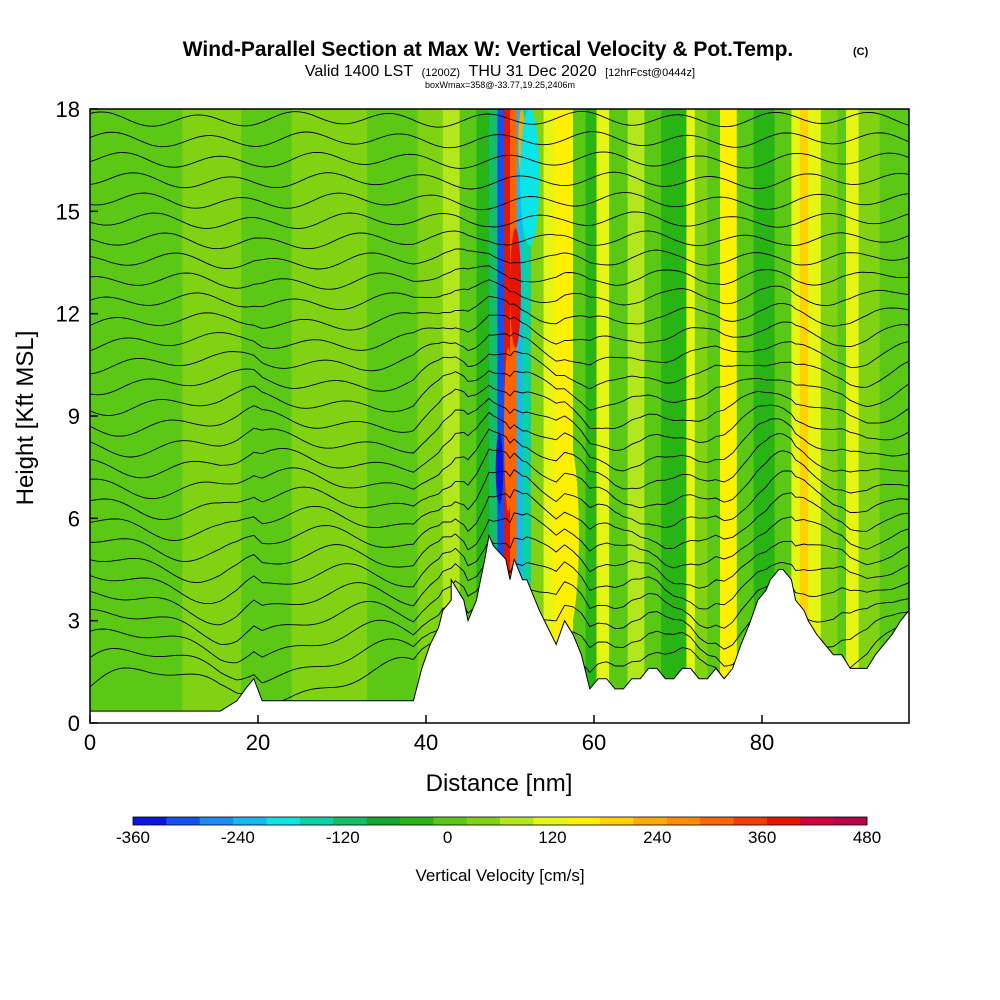 The width and height of the screenshot is (1000, 1000). I want to click on box-wmax-info: boxWmax=358@-33.77,19.25,2406m, so click(500, 85).